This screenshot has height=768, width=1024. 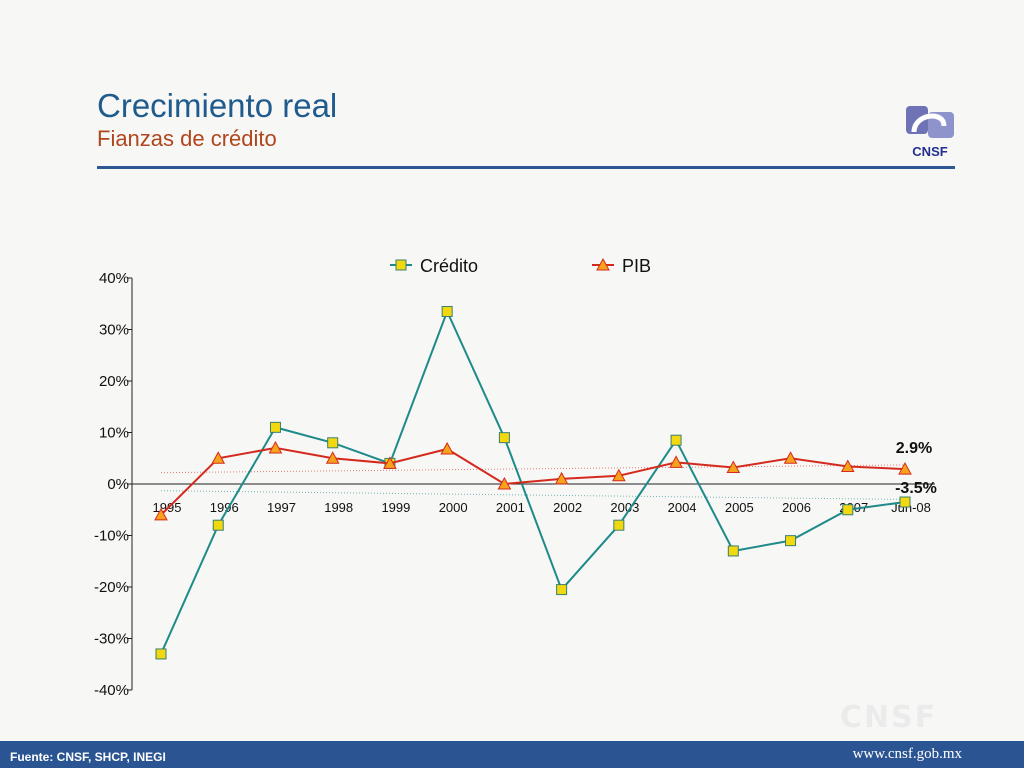 What do you see at coordinates (636, 266) in the screenshot?
I see `pib-legend-label: PIB` at bounding box center [636, 266].